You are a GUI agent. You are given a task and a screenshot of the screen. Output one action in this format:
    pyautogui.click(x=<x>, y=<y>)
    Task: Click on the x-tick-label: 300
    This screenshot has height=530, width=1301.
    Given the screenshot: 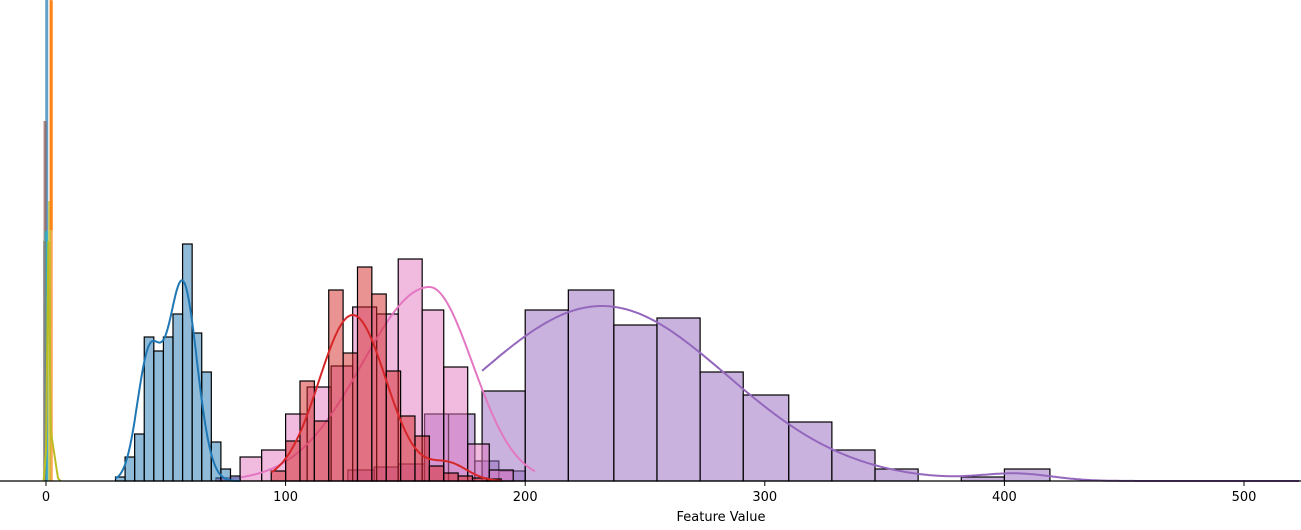 What is the action you would take?
    pyautogui.click(x=764, y=497)
    